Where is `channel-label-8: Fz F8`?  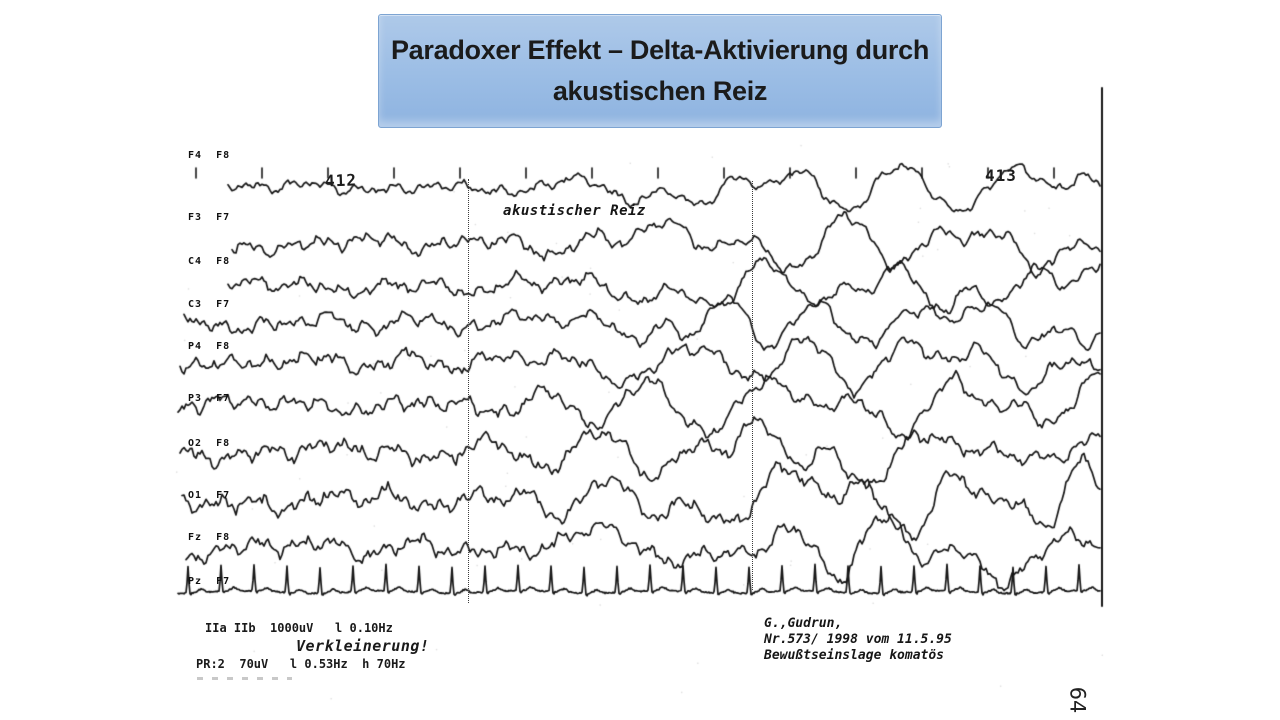
channel-label-8: Fz F8 is located at coordinates (209, 537).